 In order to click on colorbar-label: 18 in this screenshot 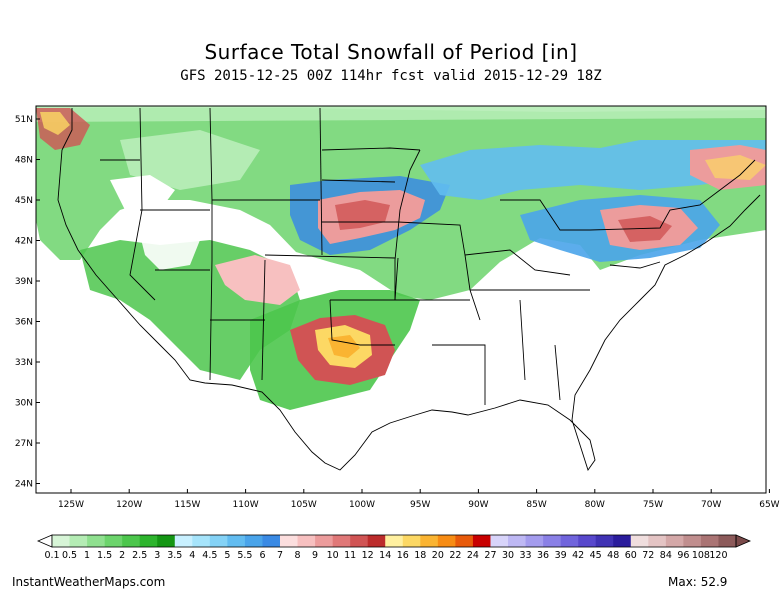, I will do `click(420, 555)`.